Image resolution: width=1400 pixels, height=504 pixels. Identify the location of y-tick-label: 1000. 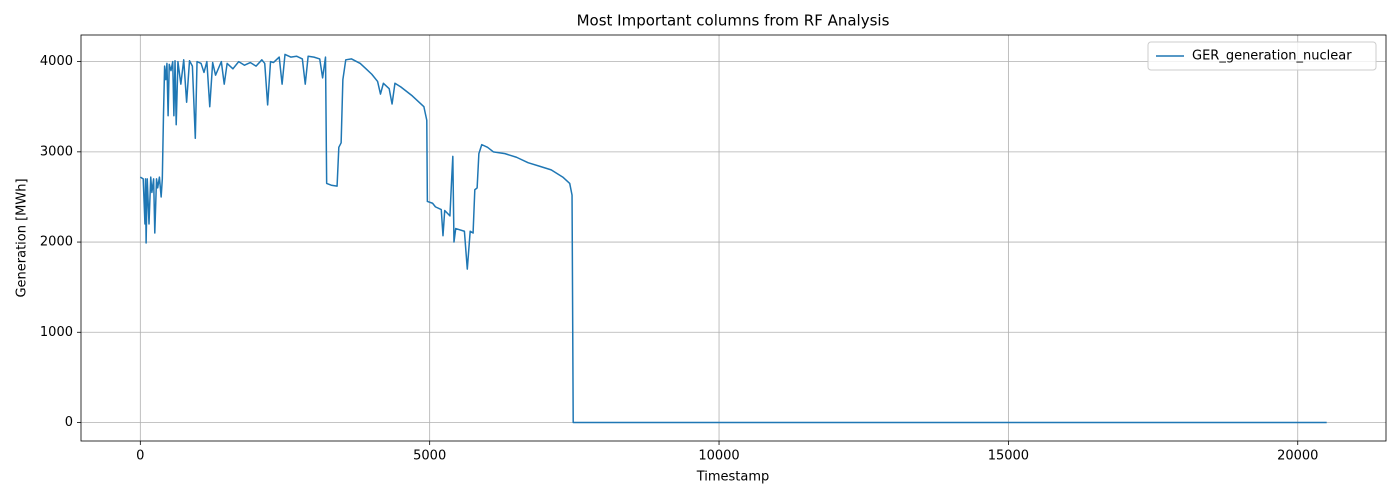
(56, 332).